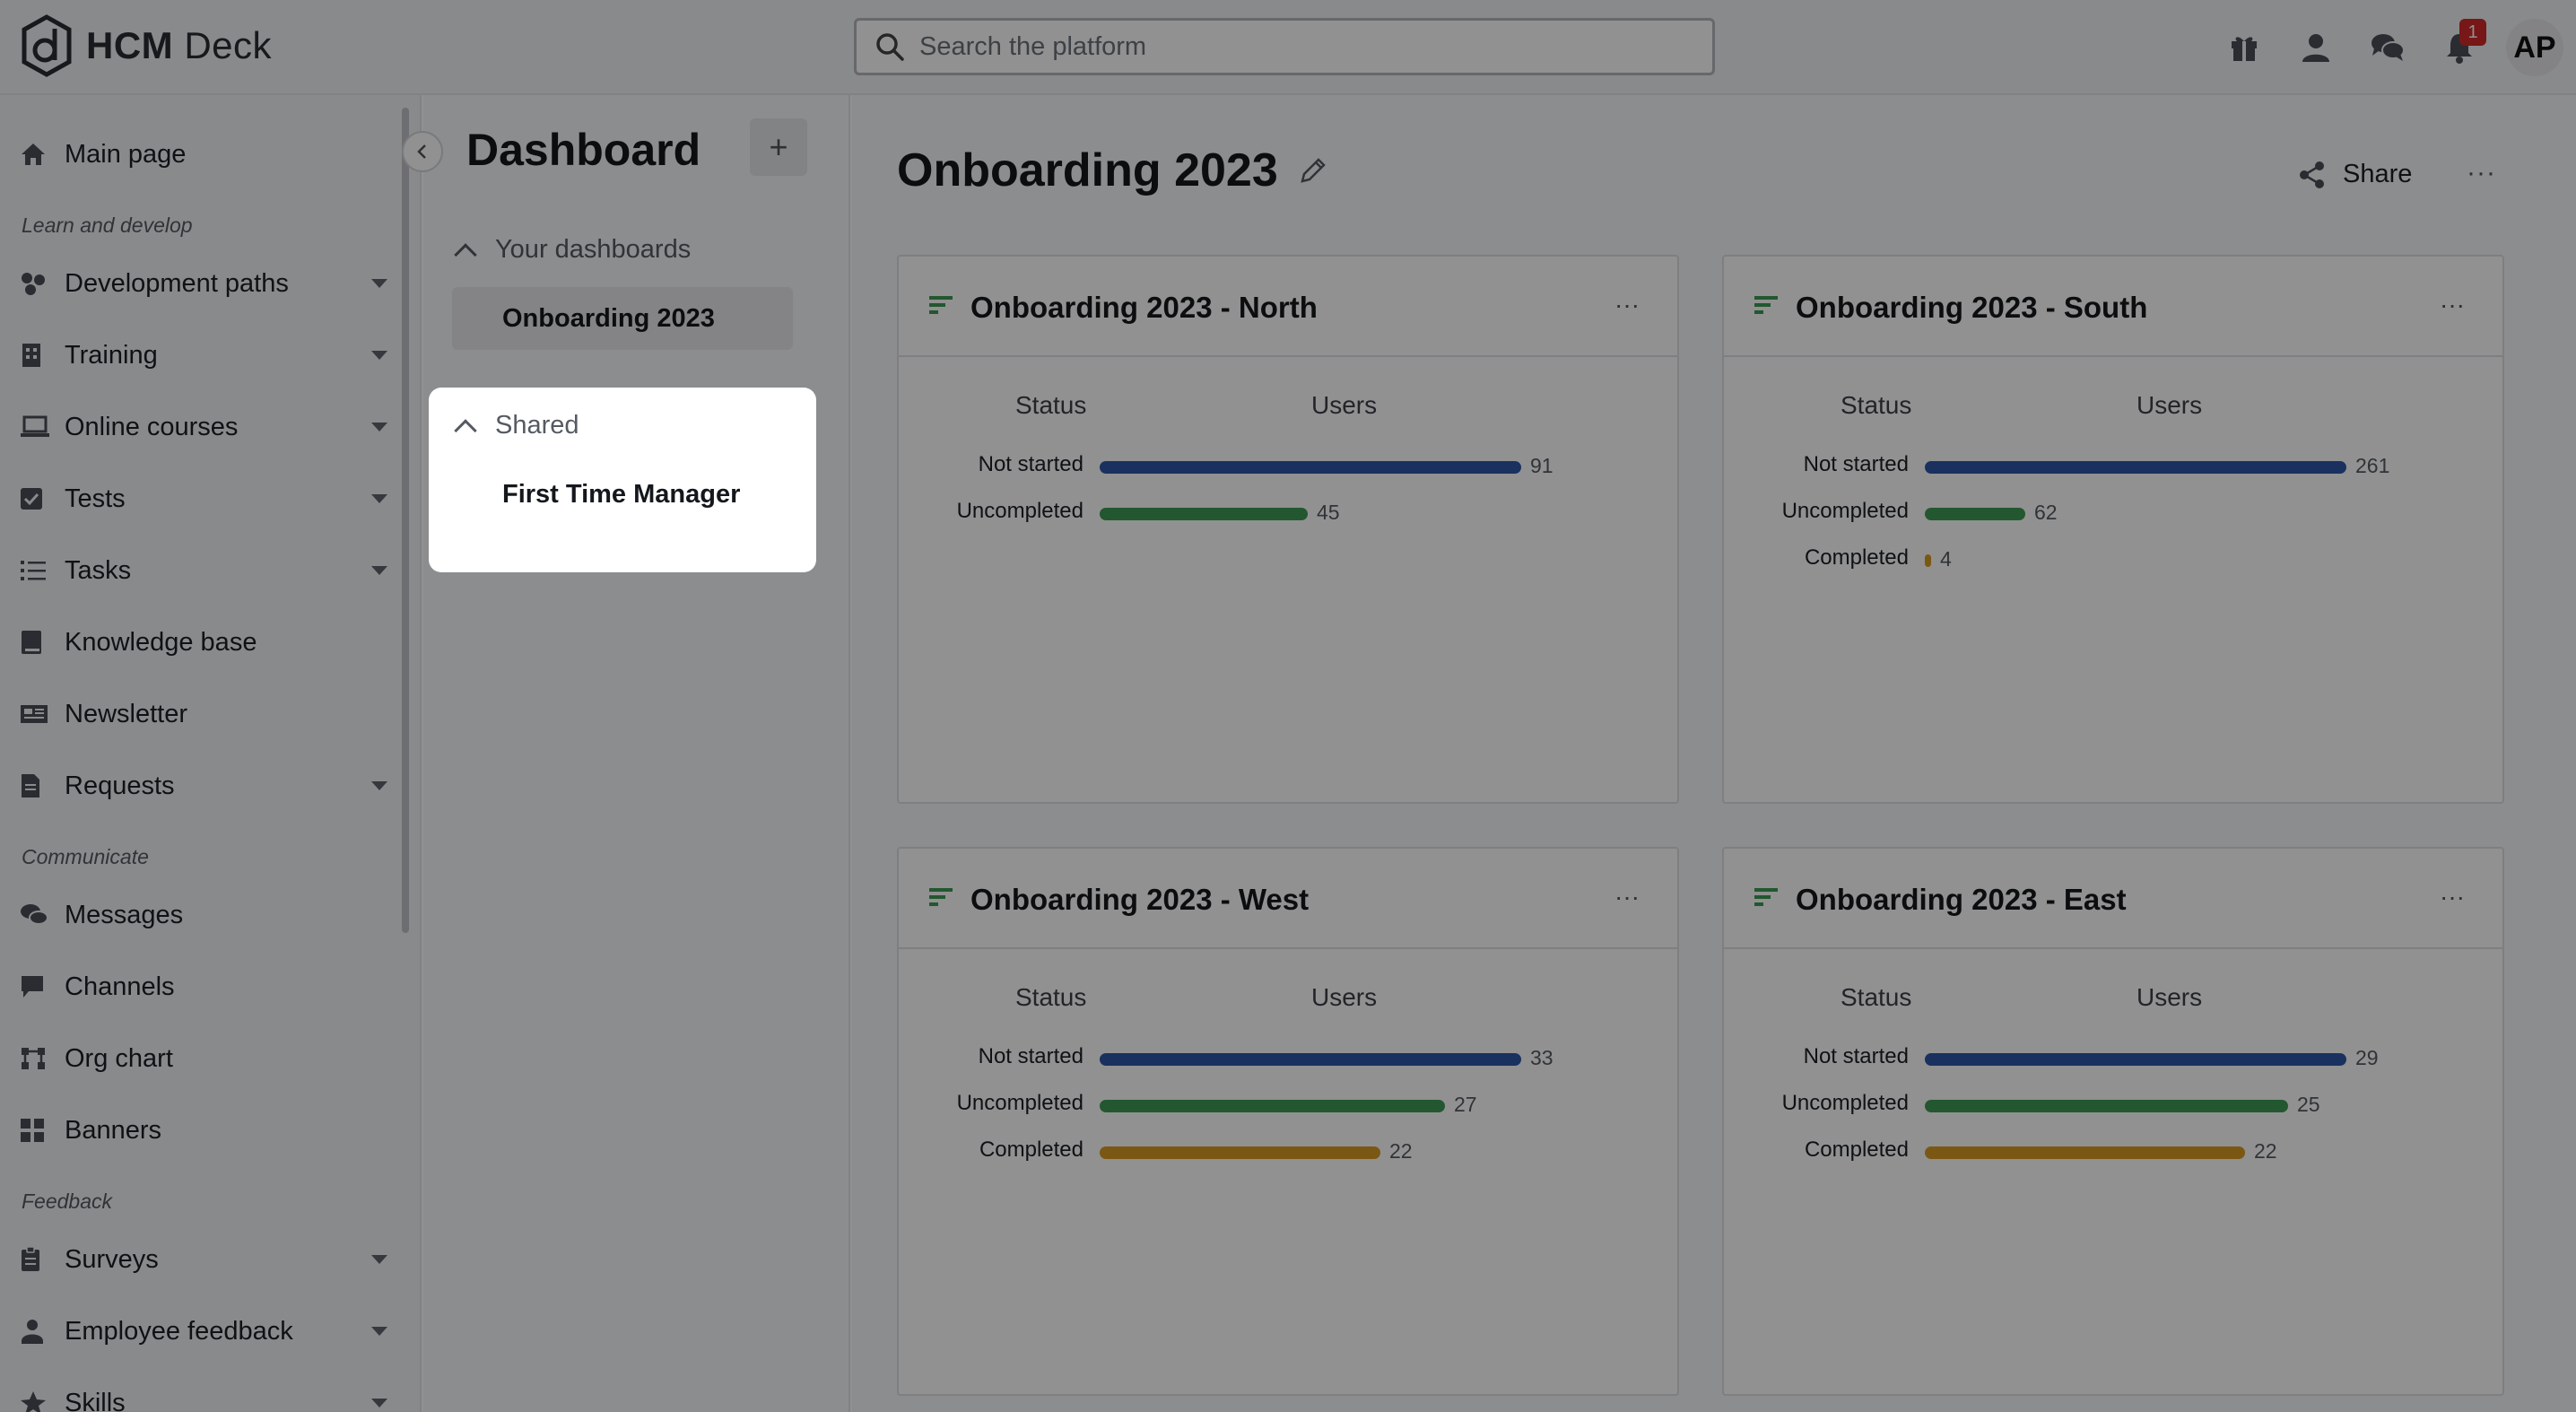  Describe the element at coordinates (95, 1400) in the screenshot. I see `sidebar-item-label: Skills` at that location.